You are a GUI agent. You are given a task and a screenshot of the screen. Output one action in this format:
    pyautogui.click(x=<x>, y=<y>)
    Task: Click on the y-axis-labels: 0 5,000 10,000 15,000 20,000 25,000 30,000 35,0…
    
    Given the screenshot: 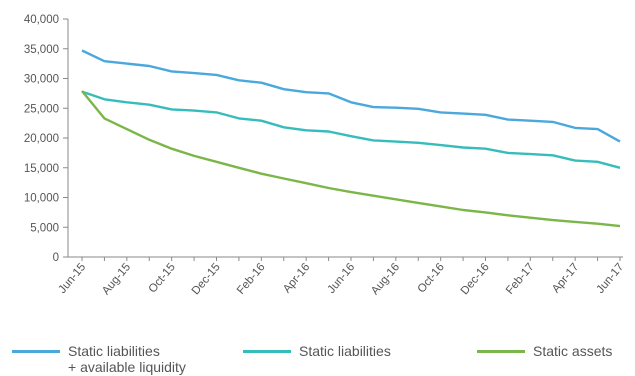 What is the action you would take?
    pyautogui.click(x=46, y=139)
    